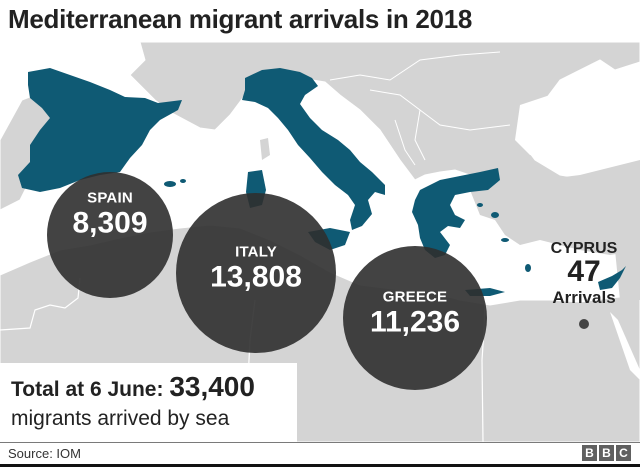 Image resolution: width=640 pixels, height=467 pixels. Describe the element at coordinates (44, 453) in the screenshot. I see `source-text: Source: IOM` at that location.